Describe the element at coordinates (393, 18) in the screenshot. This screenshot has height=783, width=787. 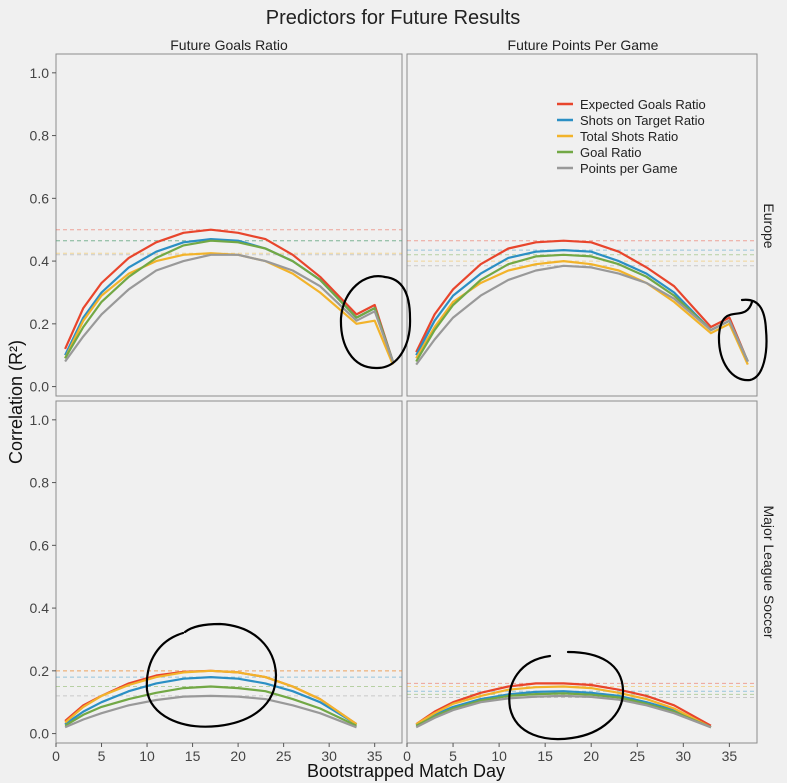
I see `chart-title: Predictors for Future Results` at that location.